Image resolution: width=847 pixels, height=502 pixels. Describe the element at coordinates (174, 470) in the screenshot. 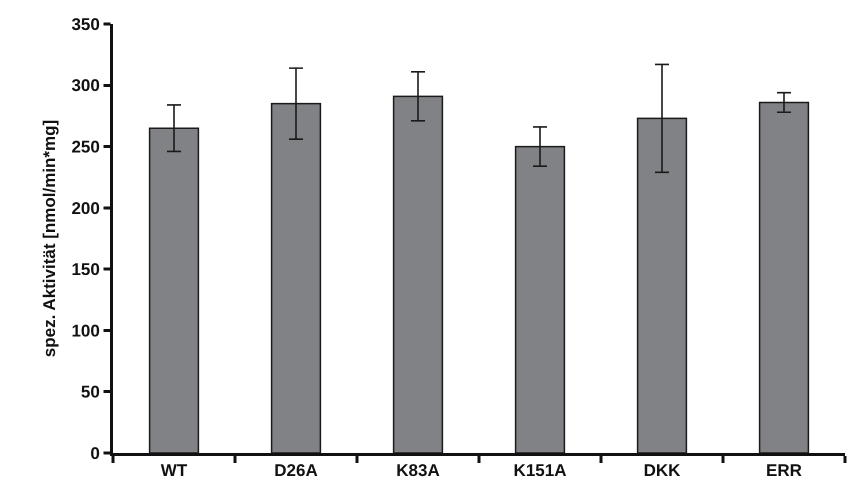

I see `x-tick-label: WT` at that location.